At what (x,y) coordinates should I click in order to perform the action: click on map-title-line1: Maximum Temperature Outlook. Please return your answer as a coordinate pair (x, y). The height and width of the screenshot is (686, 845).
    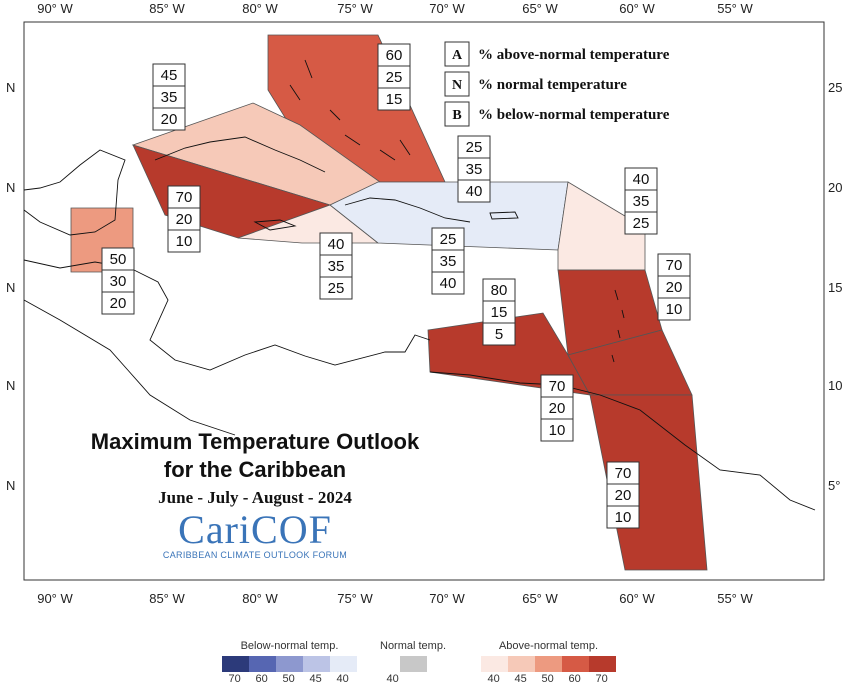
    Looking at the image, I should click on (255, 441).